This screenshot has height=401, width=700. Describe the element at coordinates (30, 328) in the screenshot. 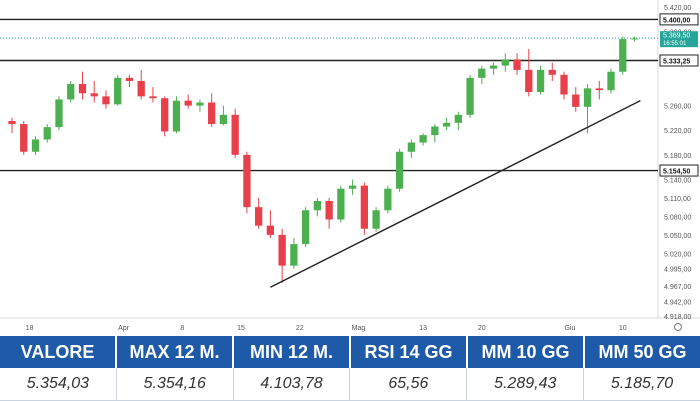

I see `x-tick-label: 18` at that location.